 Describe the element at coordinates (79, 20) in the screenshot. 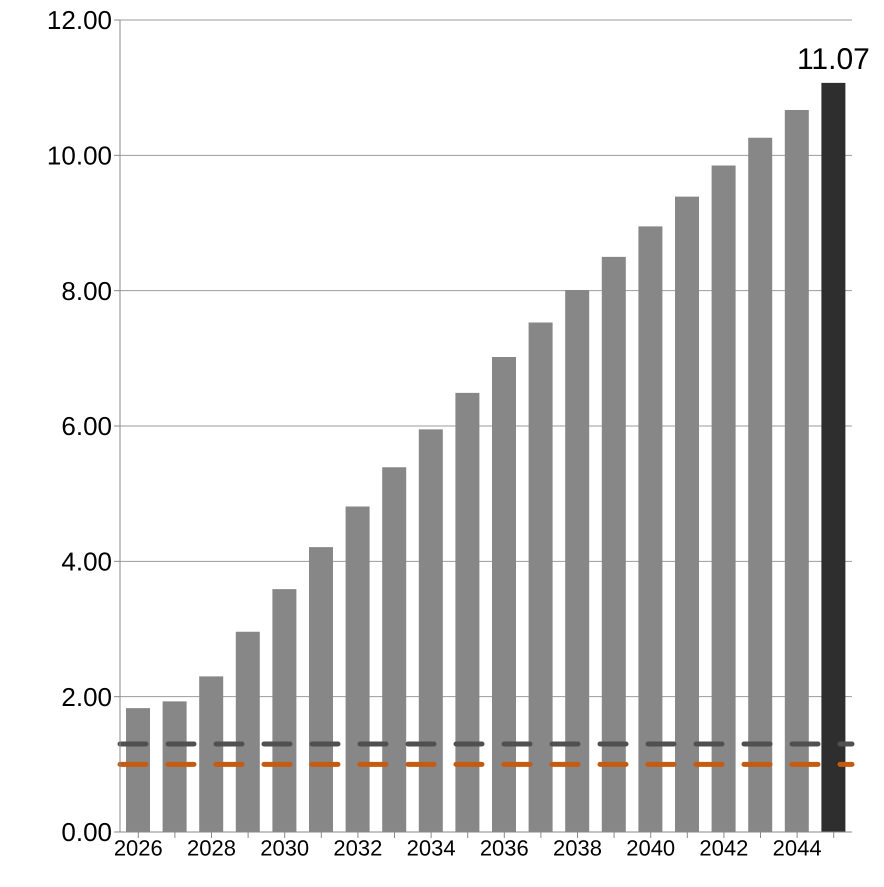

I see `y-tick-label: 12.00` at that location.